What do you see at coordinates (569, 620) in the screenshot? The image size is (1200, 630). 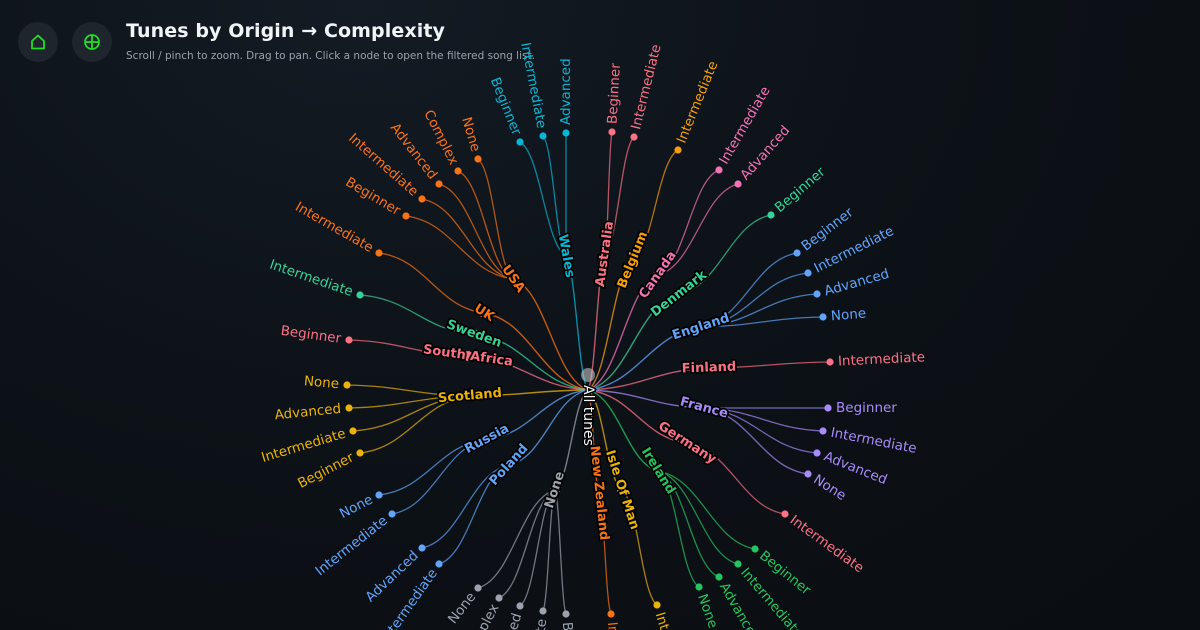 I see `leaf-node-none-beginner: Beginner` at bounding box center [569, 620].